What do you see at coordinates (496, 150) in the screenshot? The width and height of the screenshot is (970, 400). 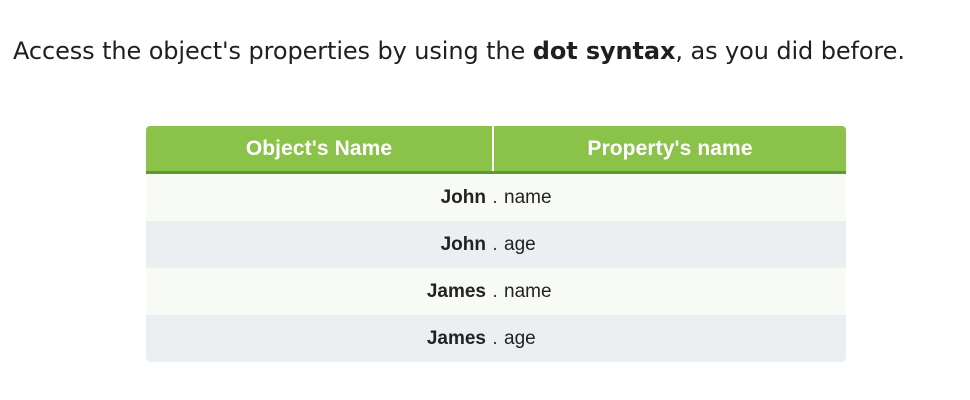 I see `table-header: Object's Name Property's name` at bounding box center [496, 150].